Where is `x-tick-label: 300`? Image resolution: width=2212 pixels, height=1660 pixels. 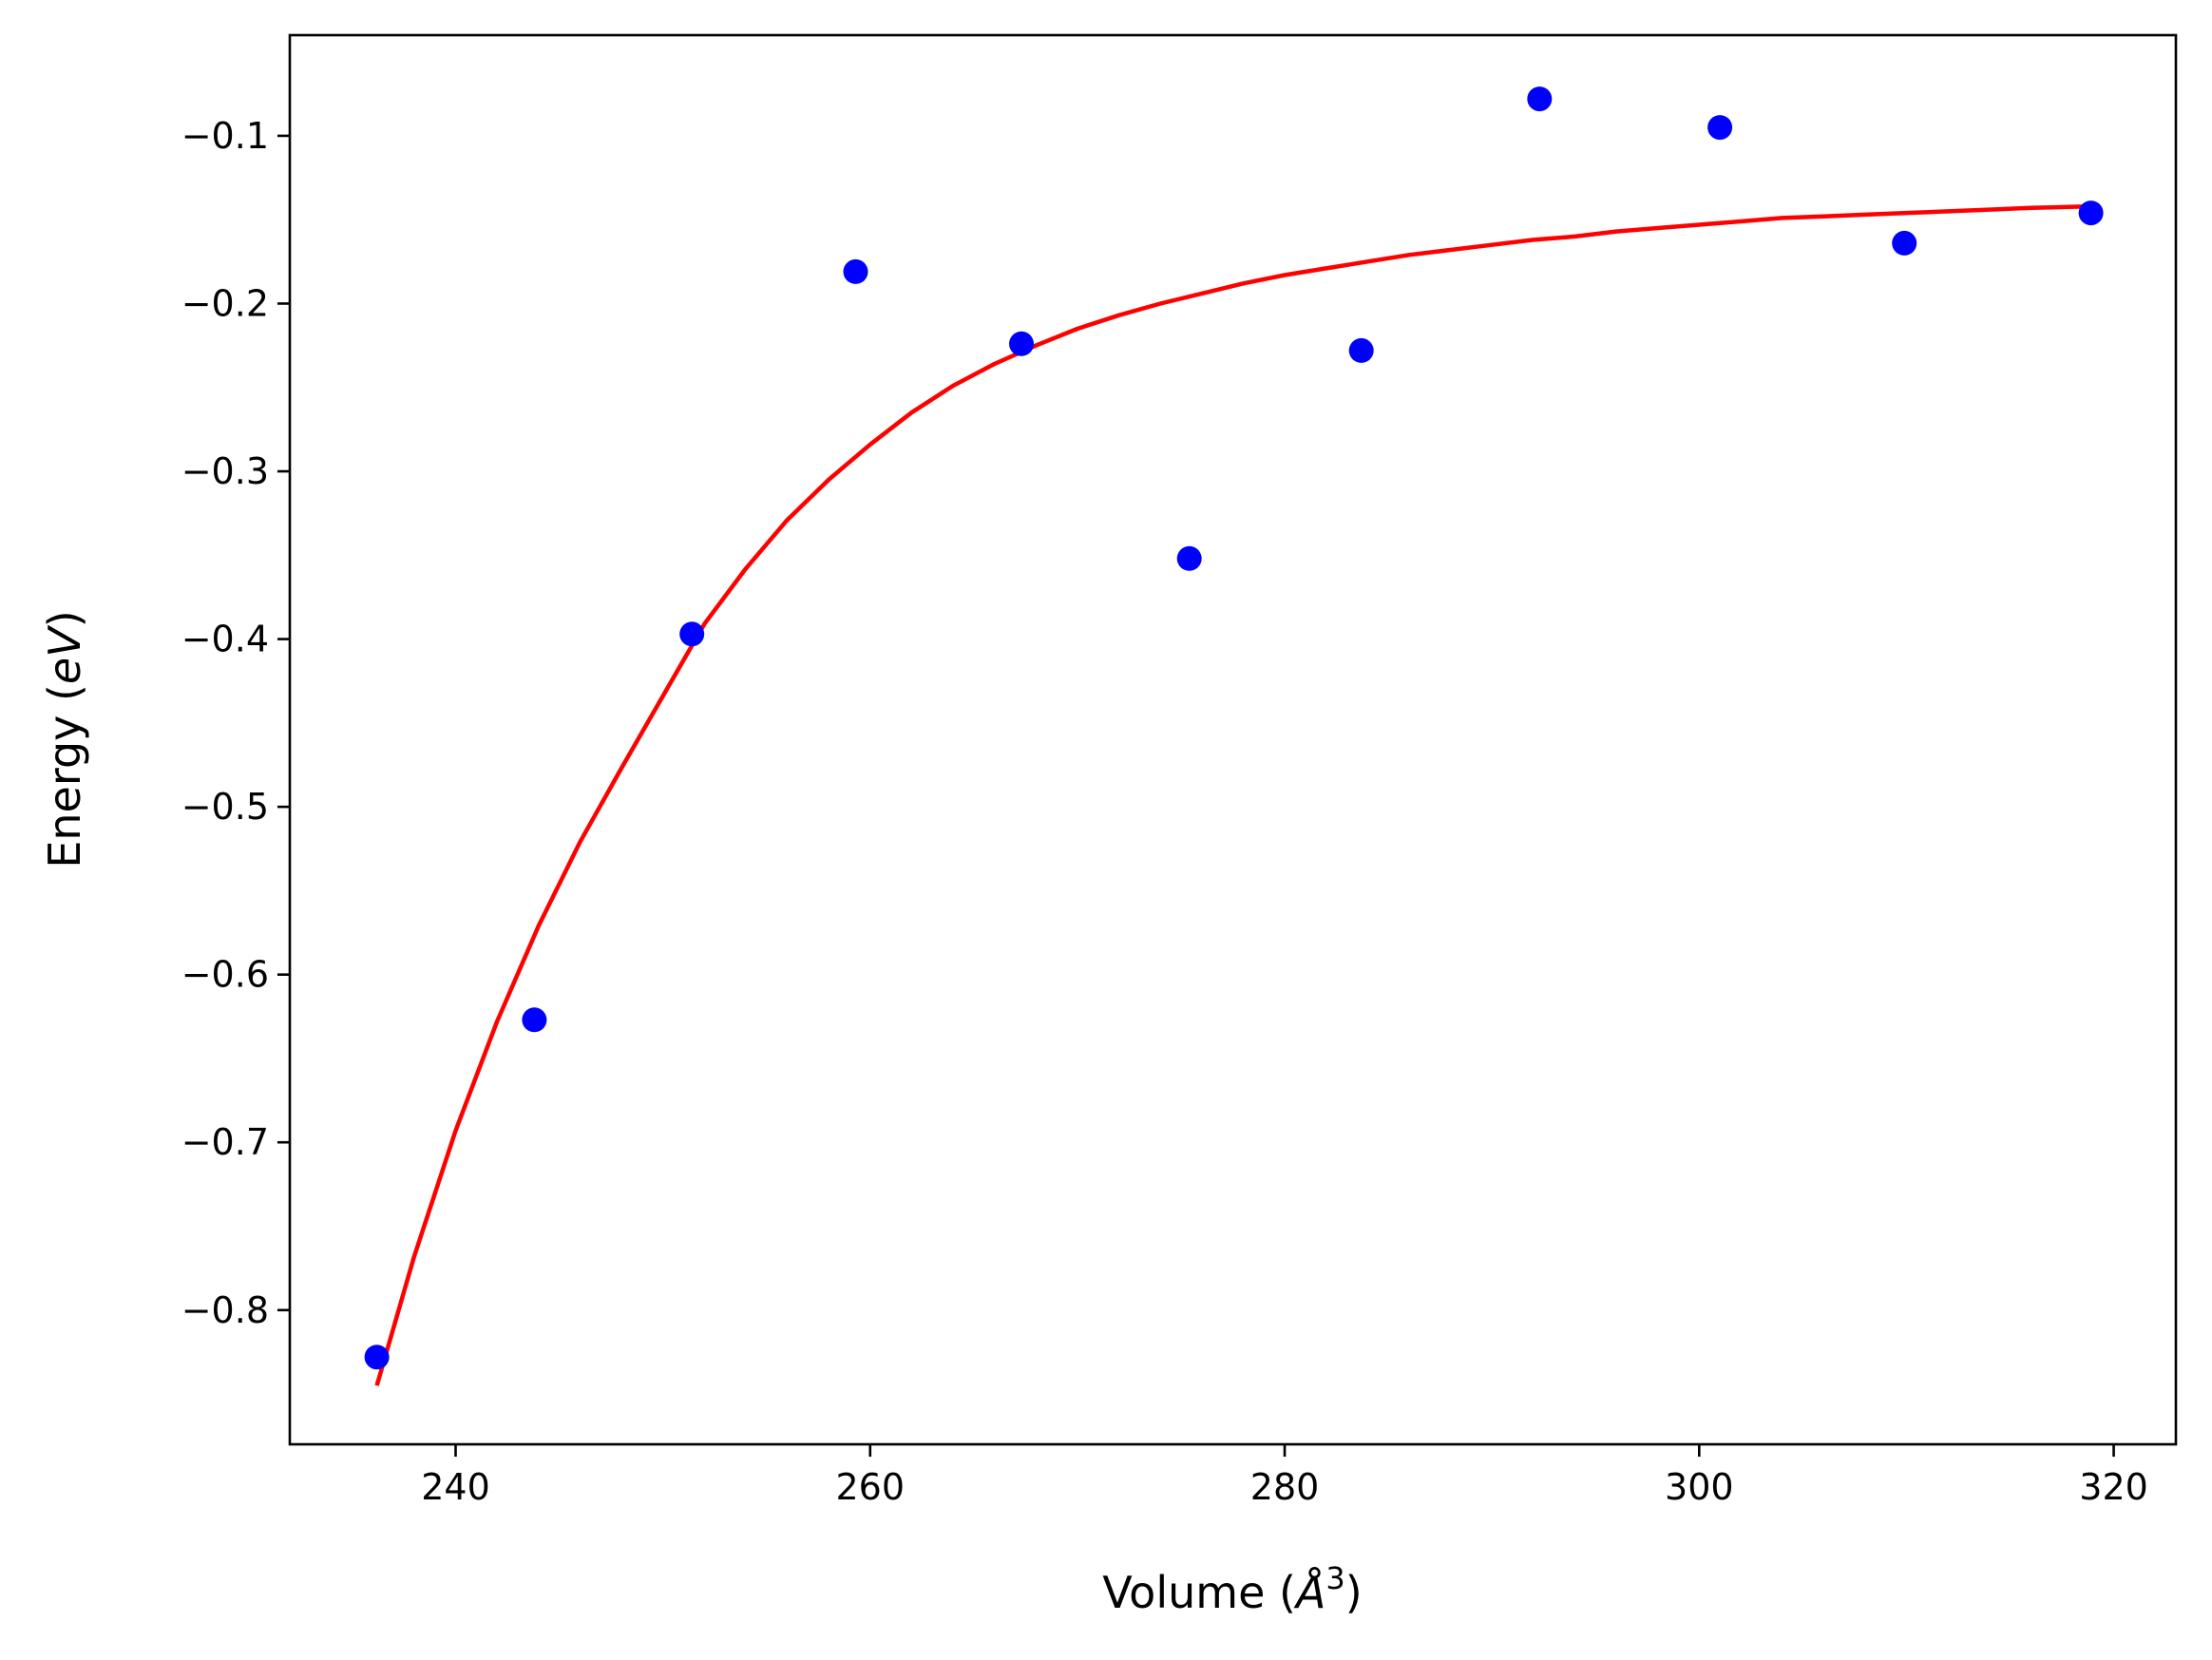 x-tick-label: 300 is located at coordinates (1700, 1487).